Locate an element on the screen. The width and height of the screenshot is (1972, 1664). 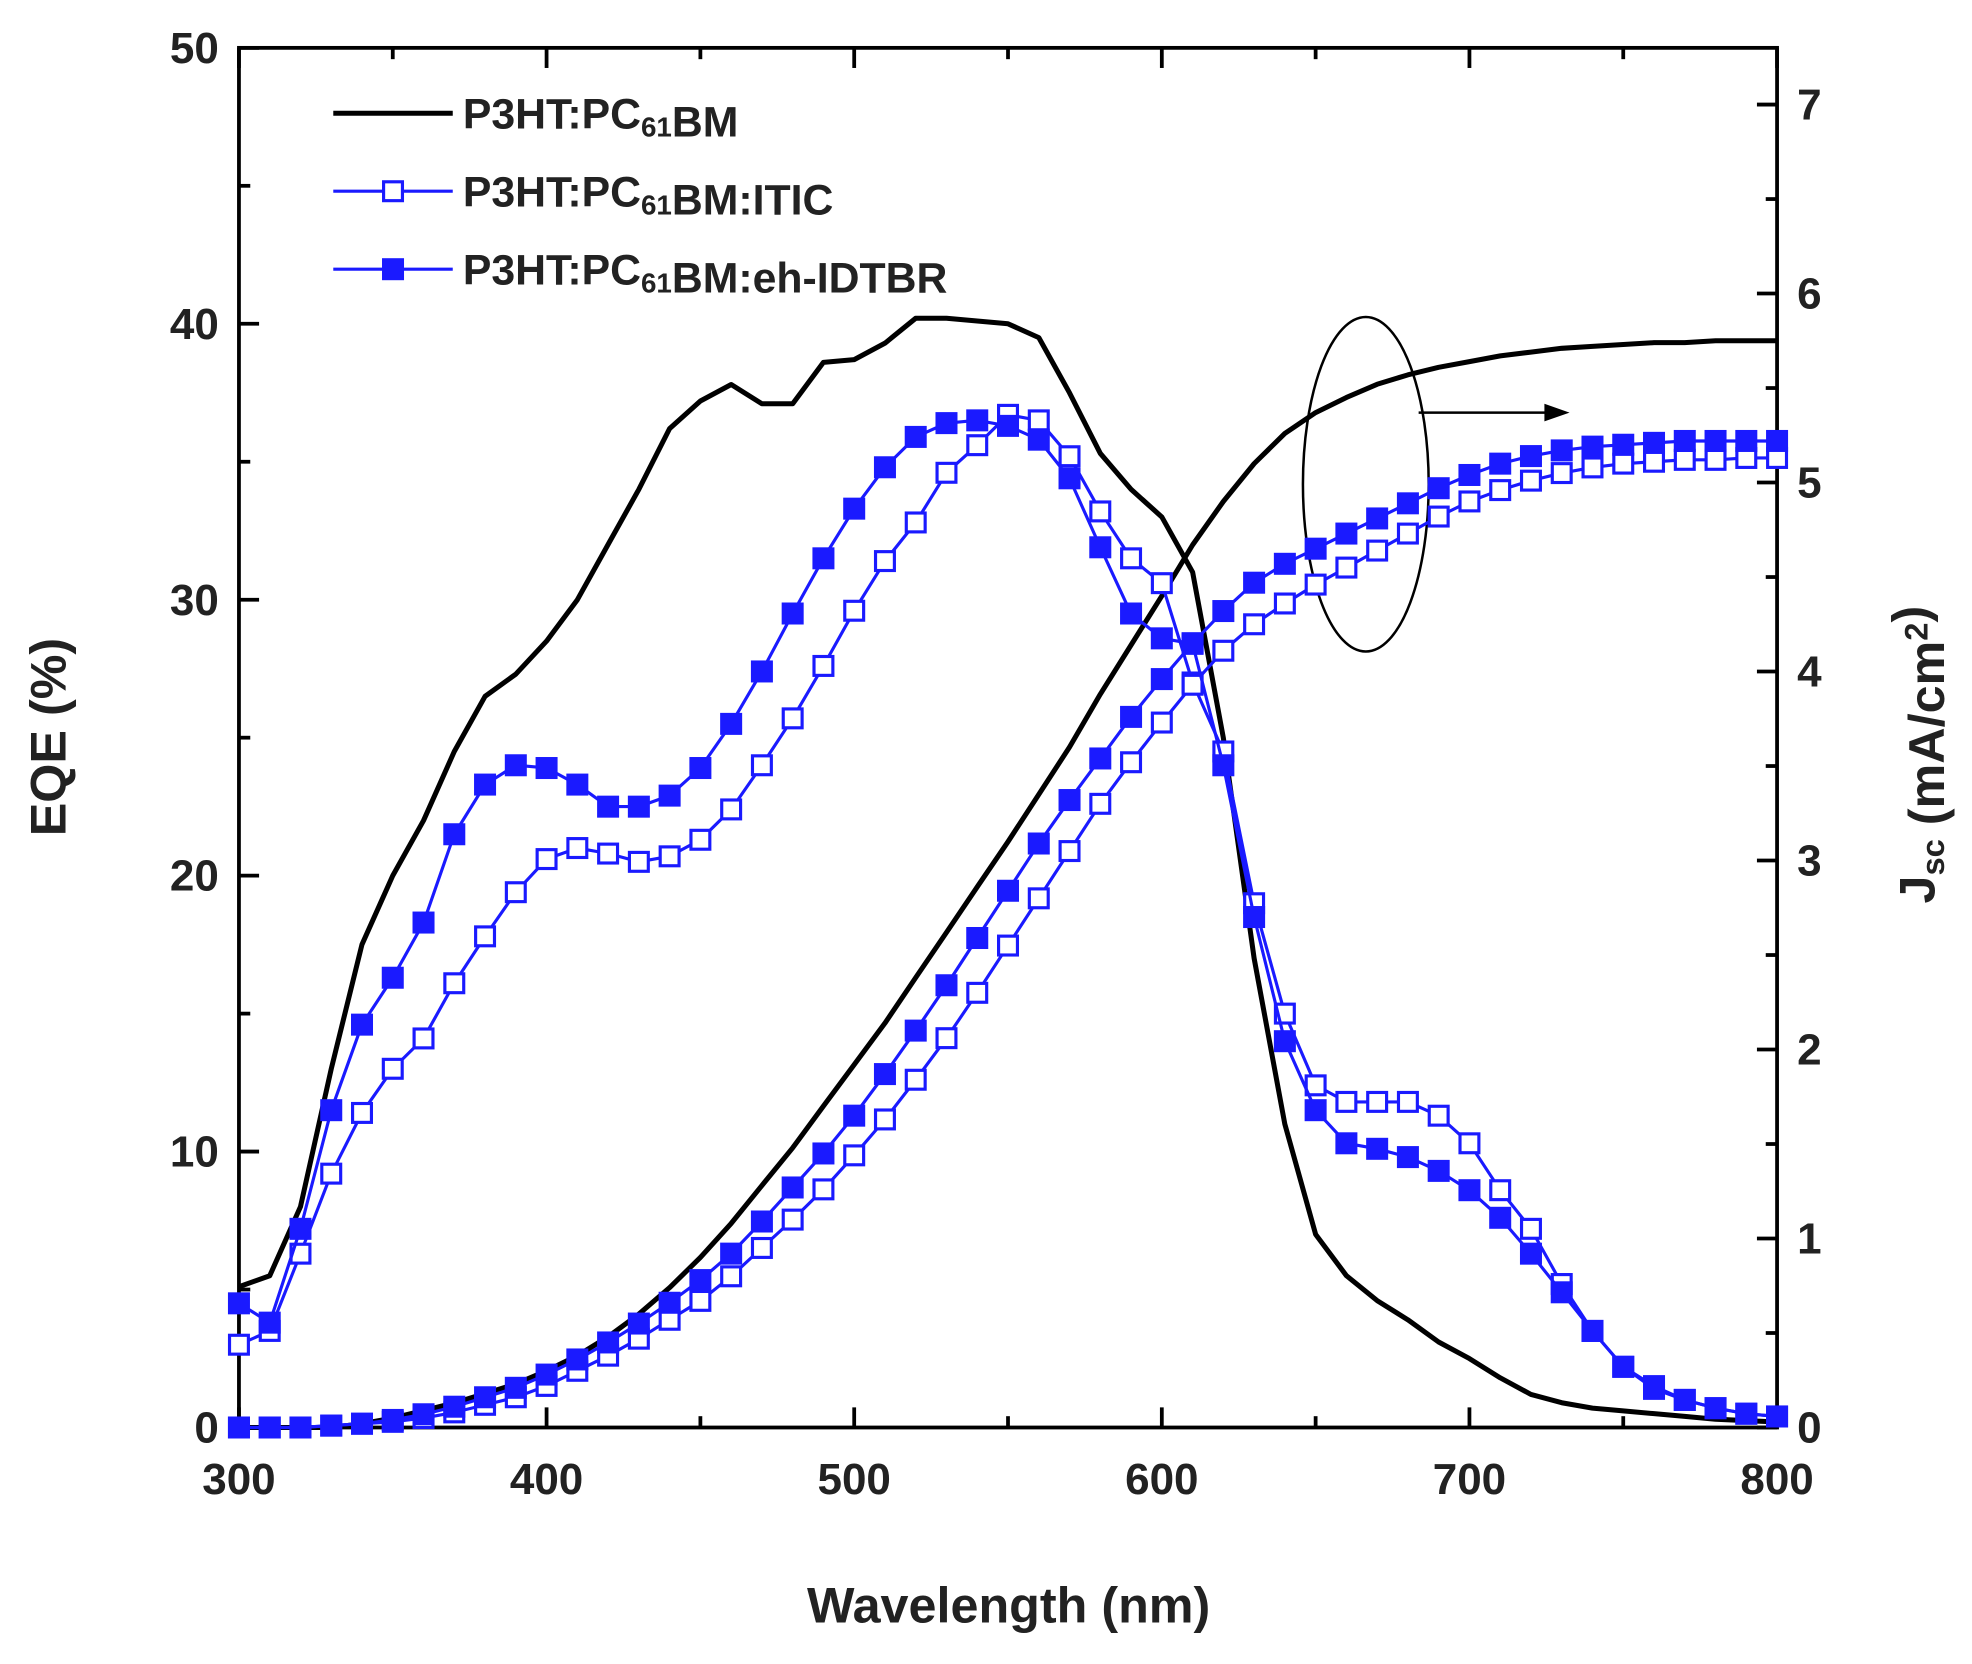
x-tick-label: 300 is located at coordinates (238, 1479).